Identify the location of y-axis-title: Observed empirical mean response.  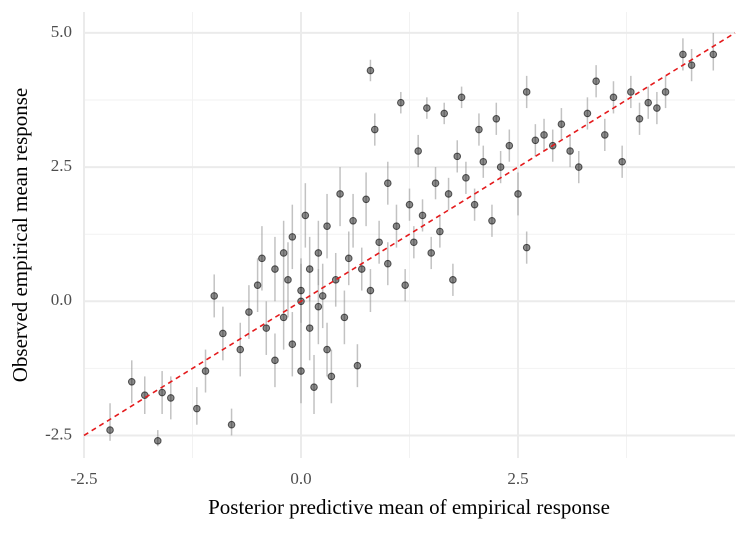
(20, 235).